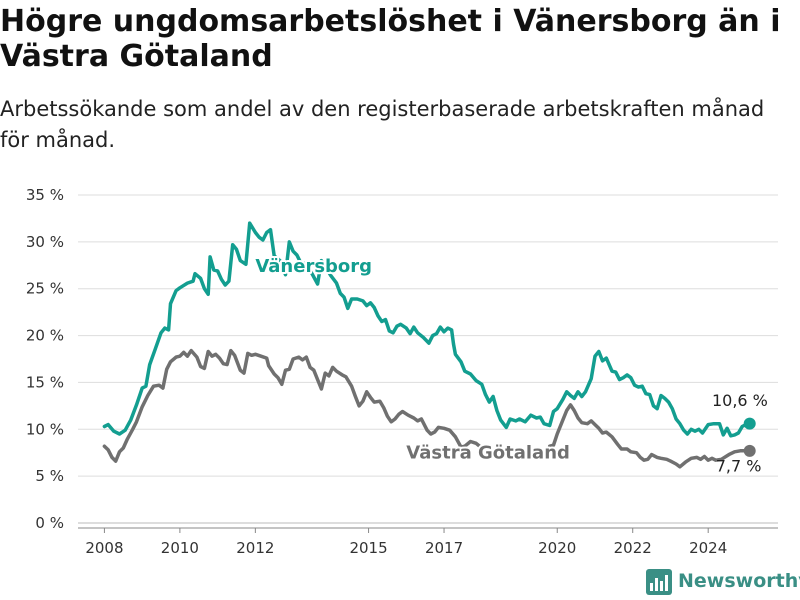 This screenshot has height=600, width=800. I want to click on y-tick-label: 35 %, so click(45, 195).